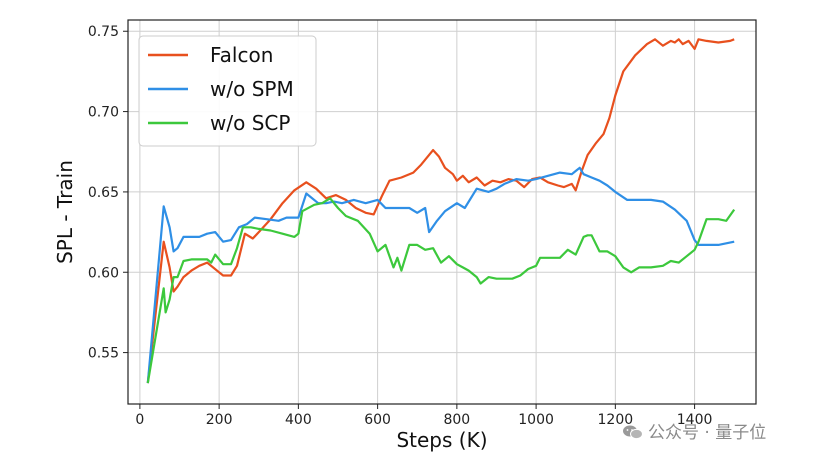 Image resolution: width=832 pixels, height=462 pixels. What do you see at coordinates (441, 440) in the screenshot?
I see `x-axis-label: Steps (K)` at bounding box center [441, 440].